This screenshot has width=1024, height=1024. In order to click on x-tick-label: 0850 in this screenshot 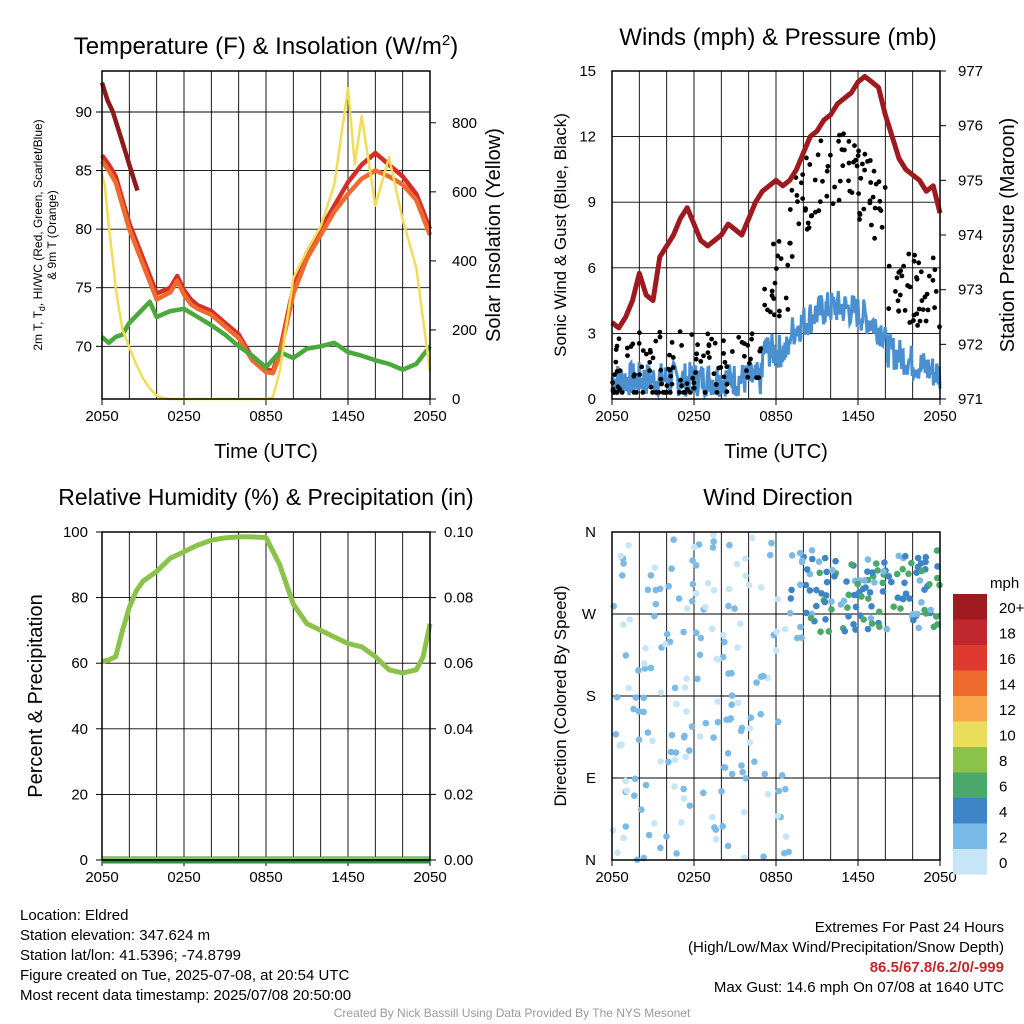, I will do `click(775, 877)`.